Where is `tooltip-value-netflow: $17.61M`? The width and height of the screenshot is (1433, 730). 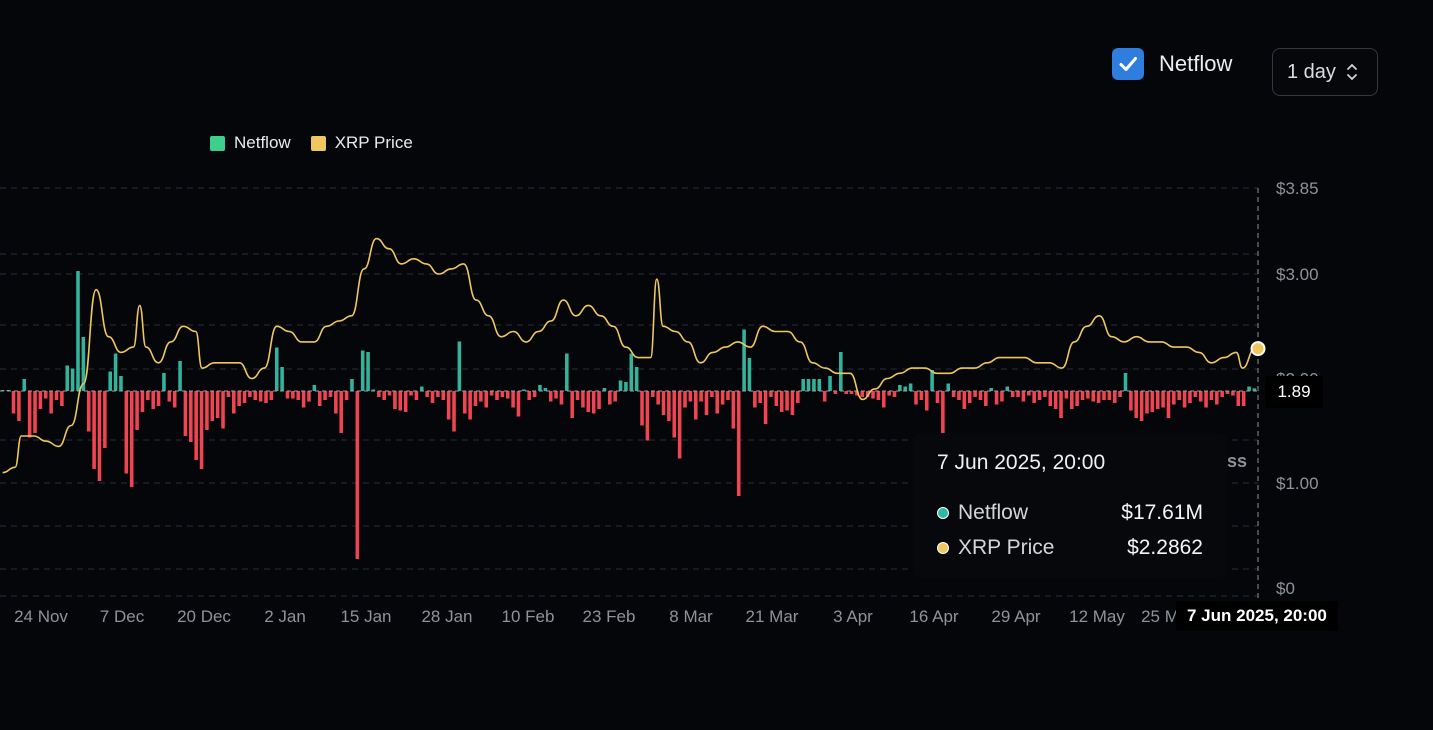 tooltip-value-netflow: $17.61M is located at coordinates (1162, 512).